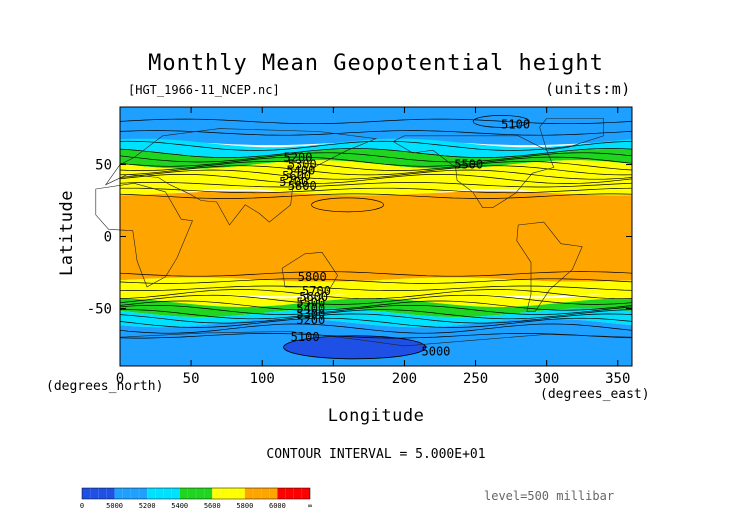  I want to click on x-units-label: (degrees_east), so click(595, 394).